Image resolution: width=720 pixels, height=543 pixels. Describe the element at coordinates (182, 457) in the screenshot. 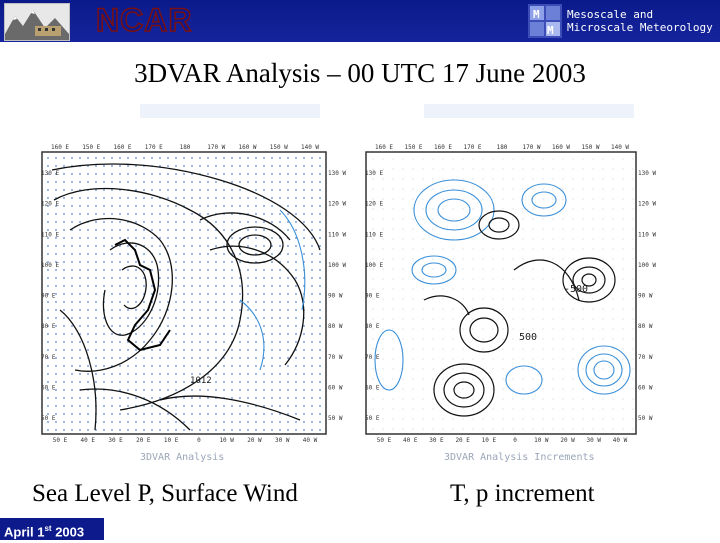

I see `map-label: 3DVAR Analysis` at that location.